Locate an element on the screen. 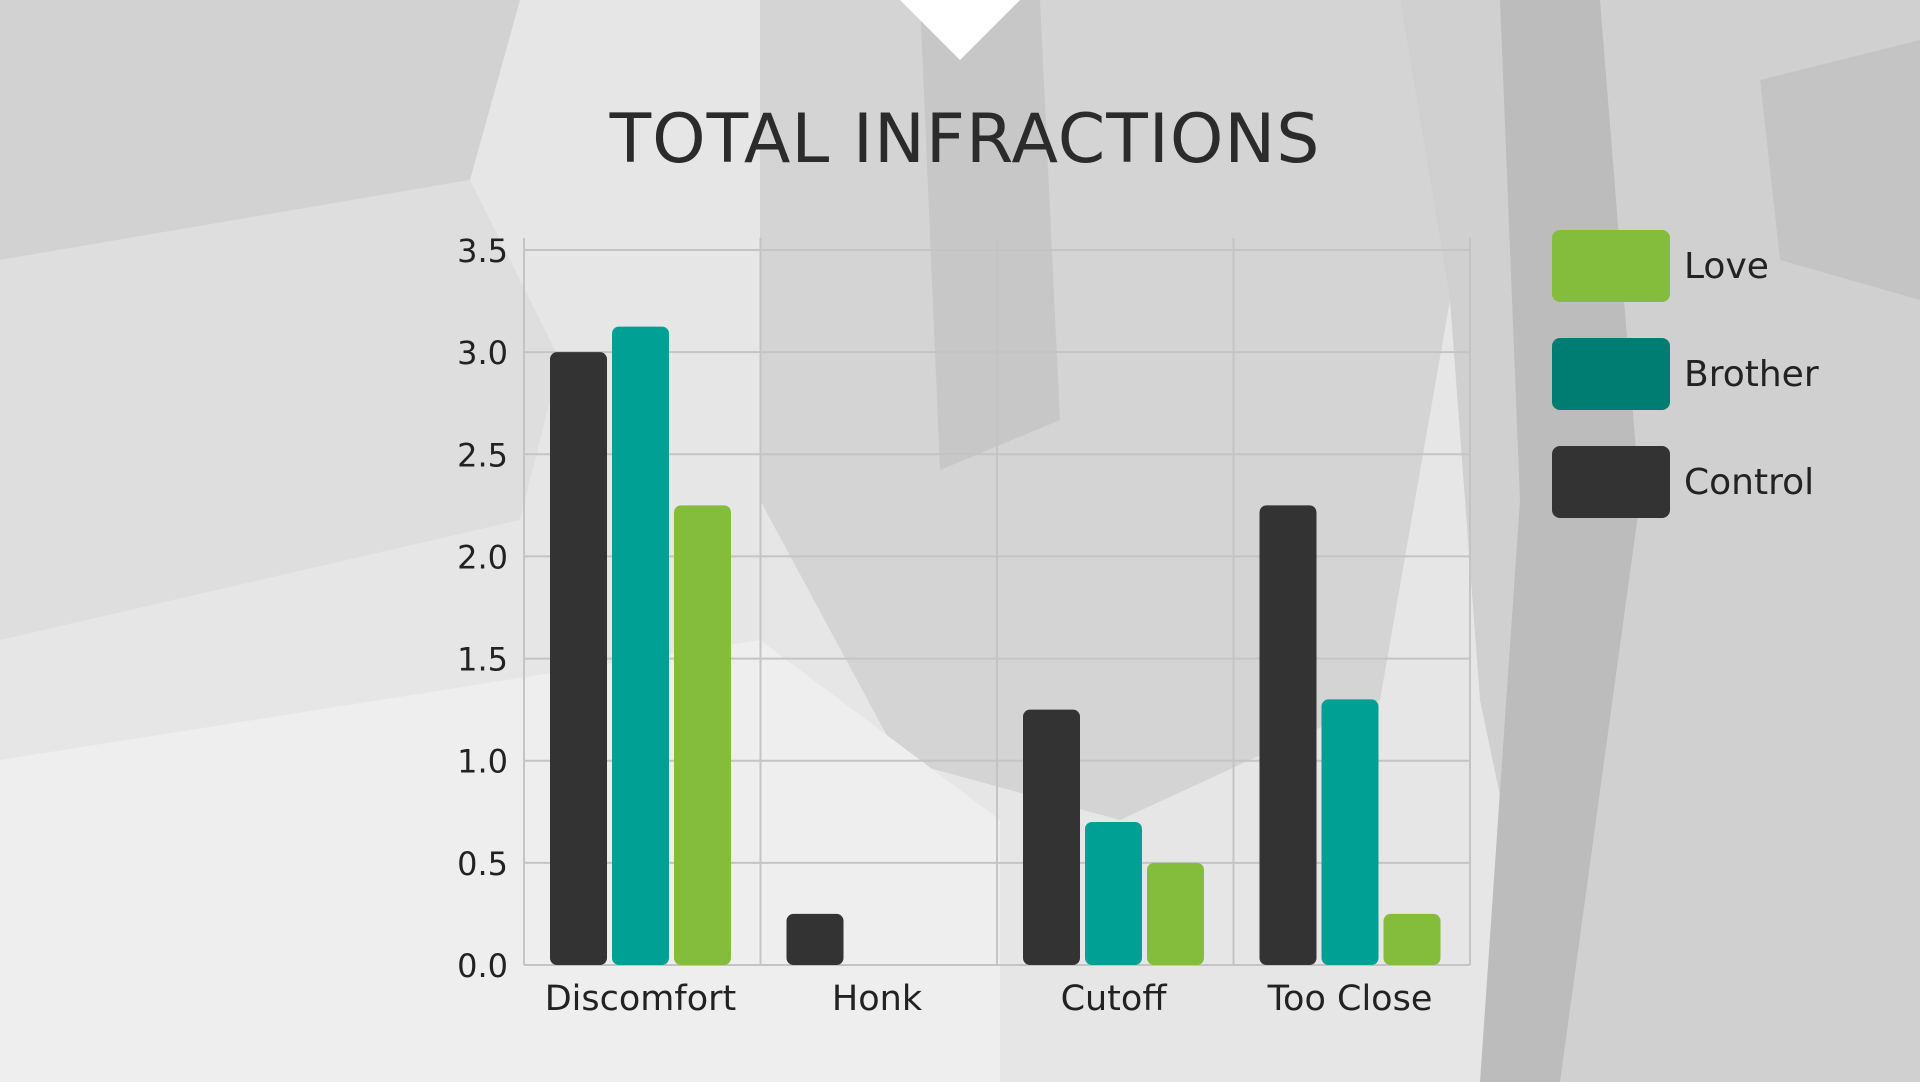  bar-love-discomfort is located at coordinates (702, 735).